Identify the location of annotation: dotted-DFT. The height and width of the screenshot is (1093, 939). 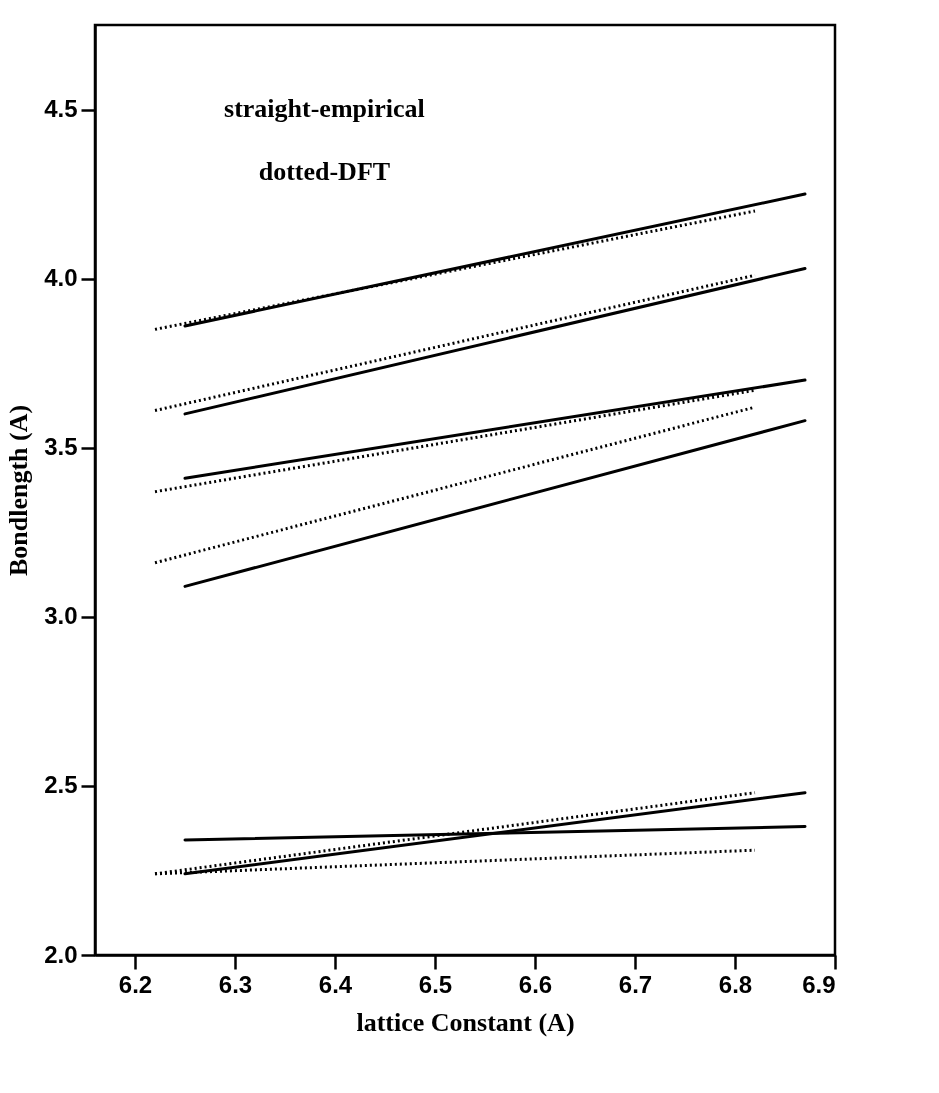
(324, 171).